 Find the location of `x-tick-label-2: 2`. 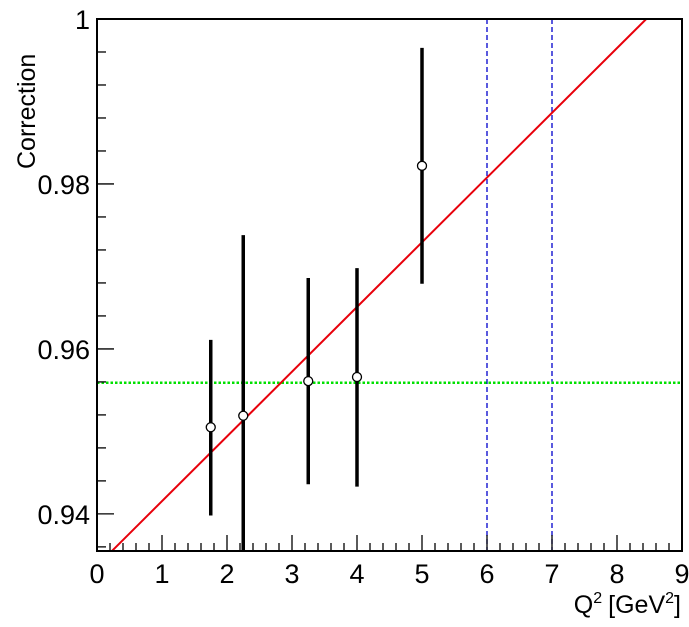

x-tick-label-2: 2 is located at coordinates (226, 574).